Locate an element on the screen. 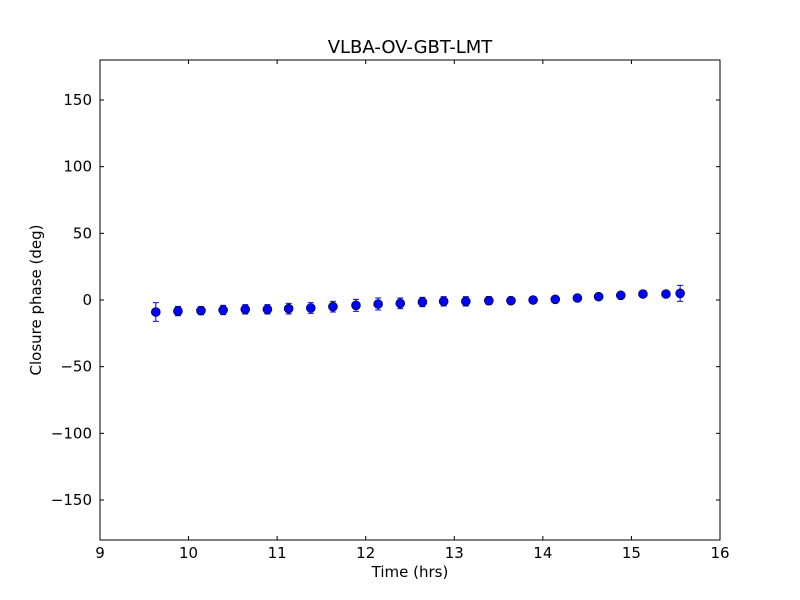 The width and height of the screenshot is (800, 600). x-tick-label: 15 is located at coordinates (631, 553).